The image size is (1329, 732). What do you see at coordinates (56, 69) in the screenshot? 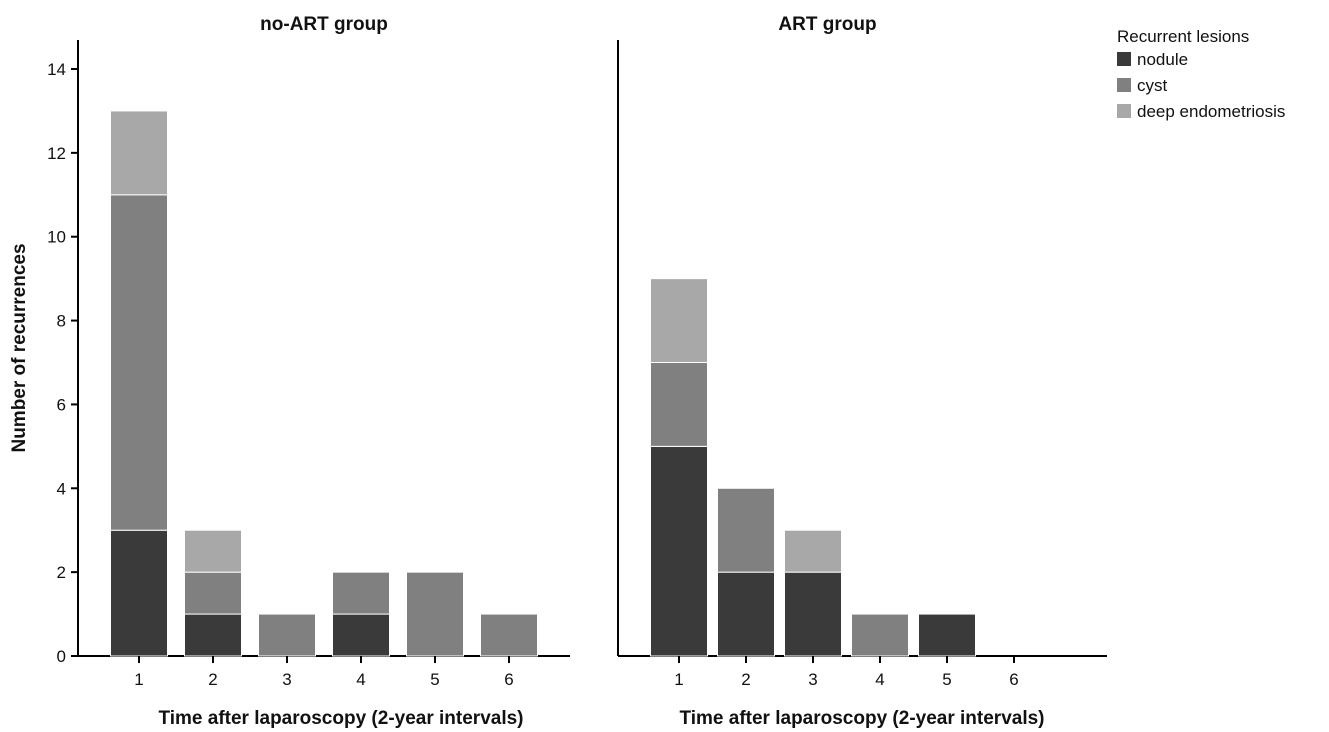
I see `y-tick-label: 14` at bounding box center [56, 69].